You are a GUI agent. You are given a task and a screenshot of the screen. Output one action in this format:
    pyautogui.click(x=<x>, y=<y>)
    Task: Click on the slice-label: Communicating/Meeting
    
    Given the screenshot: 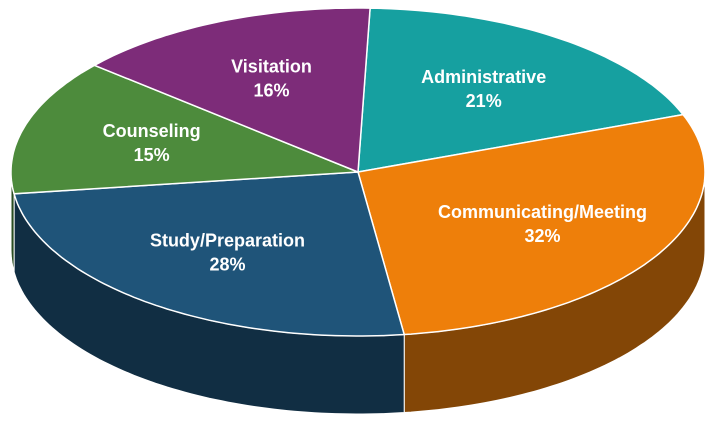 What is the action you would take?
    pyautogui.click(x=542, y=212)
    